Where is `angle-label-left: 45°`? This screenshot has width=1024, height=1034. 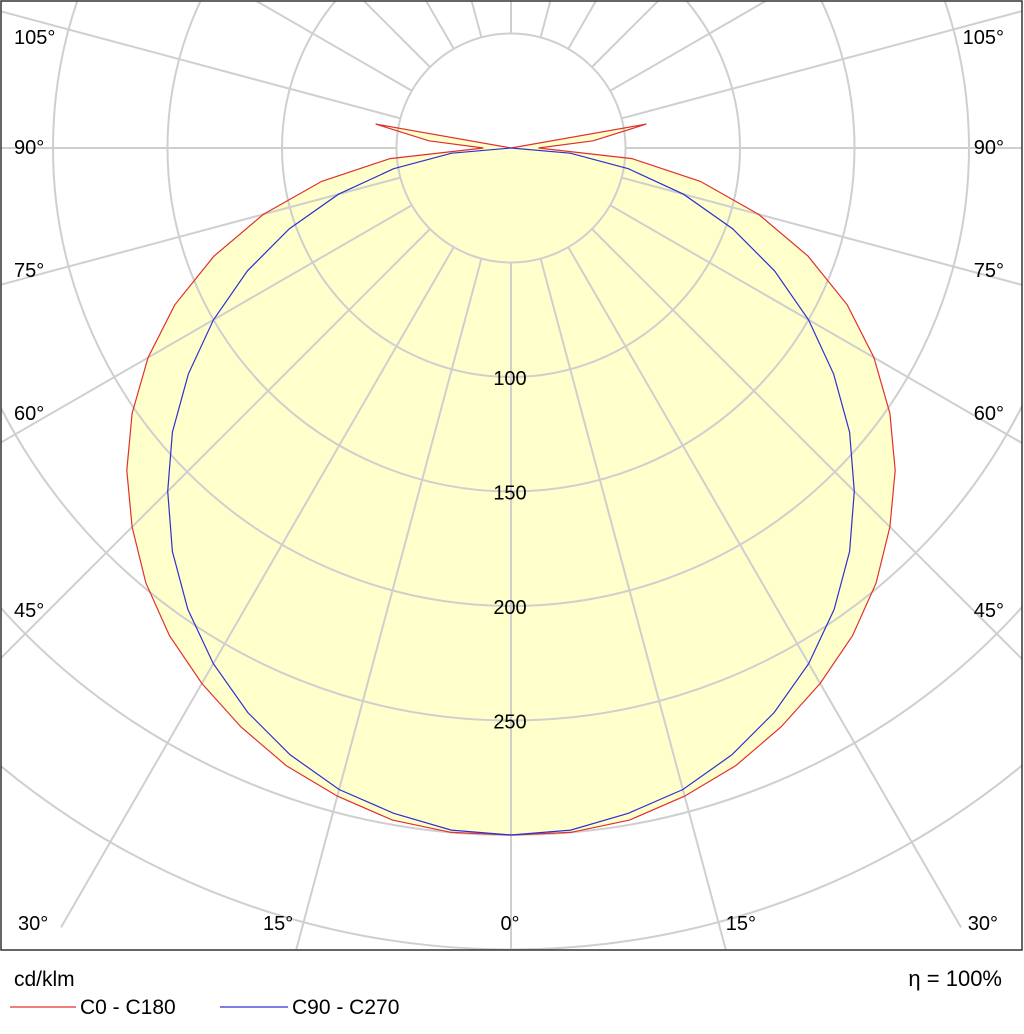 angle-label-left: 45° is located at coordinates (29, 611).